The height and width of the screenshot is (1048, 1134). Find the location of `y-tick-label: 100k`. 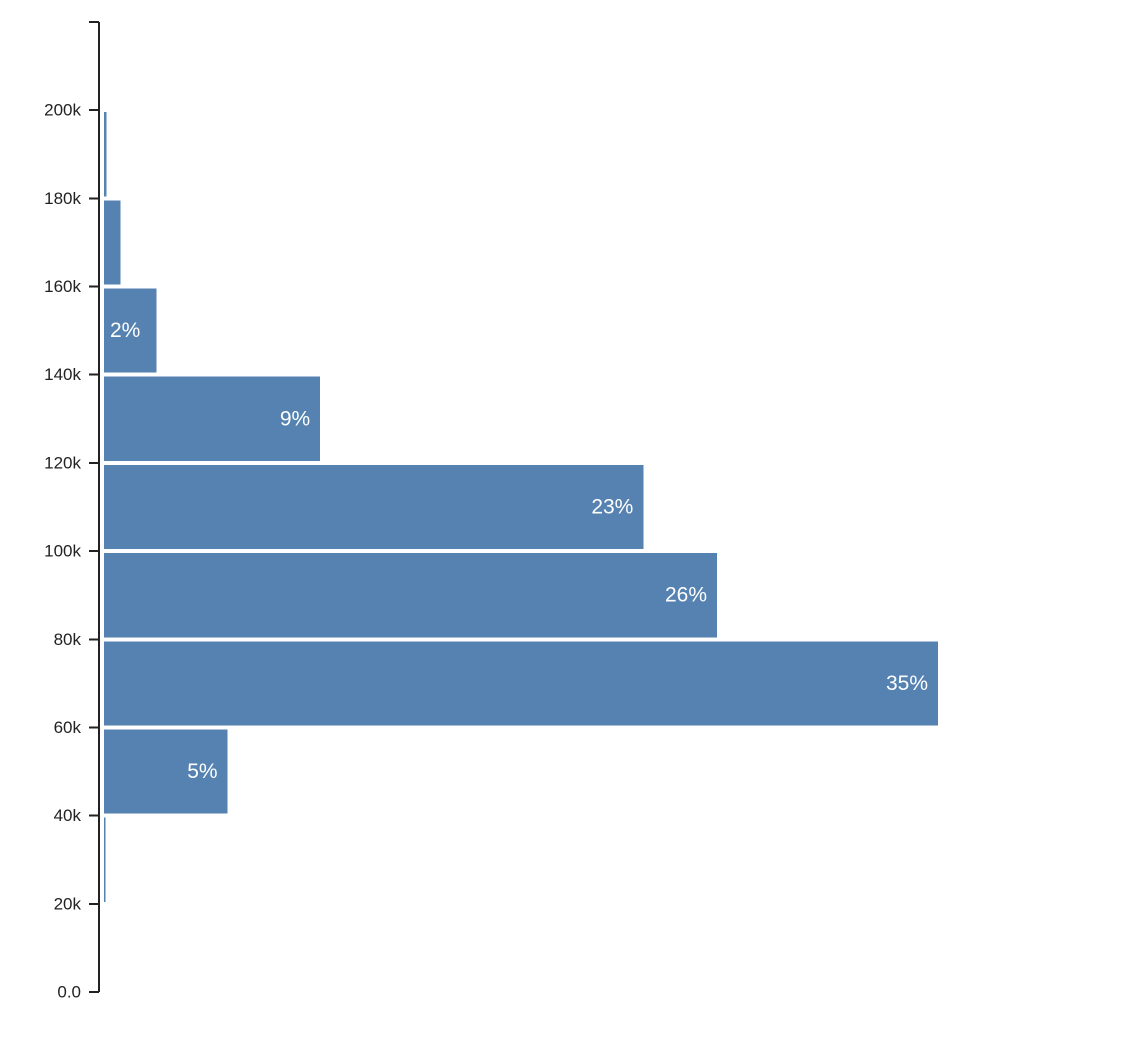

y-tick-label: 100k is located at coordinates (62, 551).